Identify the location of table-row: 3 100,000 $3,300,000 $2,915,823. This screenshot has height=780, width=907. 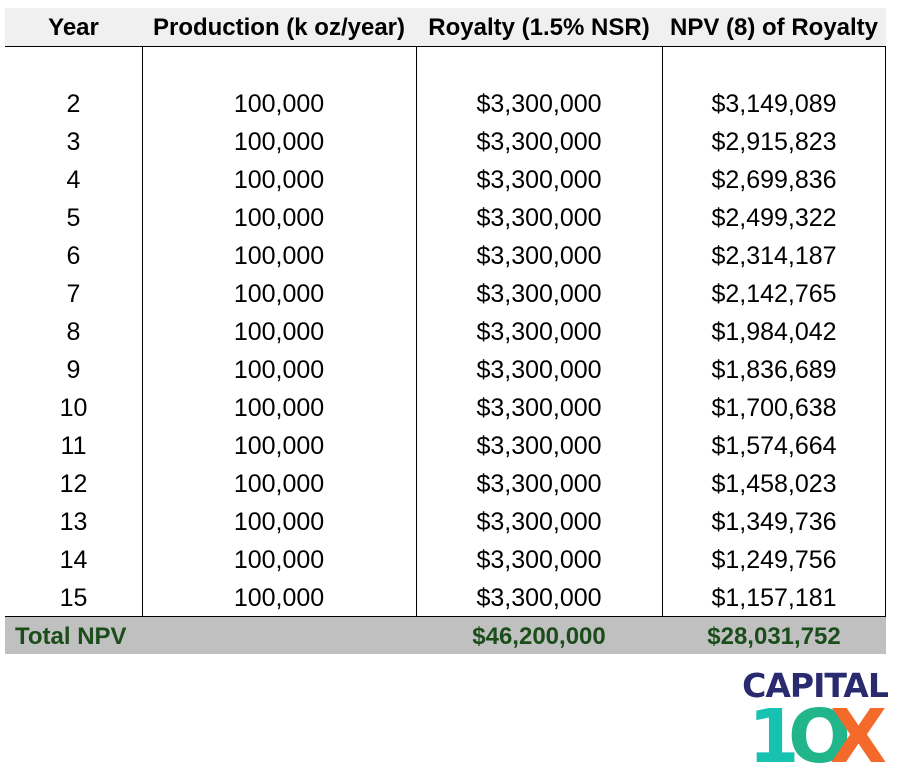
(445, 142).